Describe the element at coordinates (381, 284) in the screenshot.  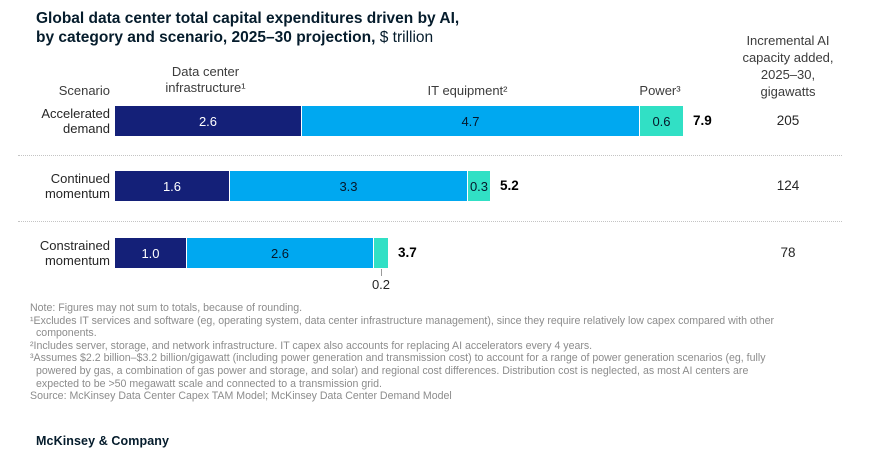
I see `bar-segment-label-below: 0.2` at that location.